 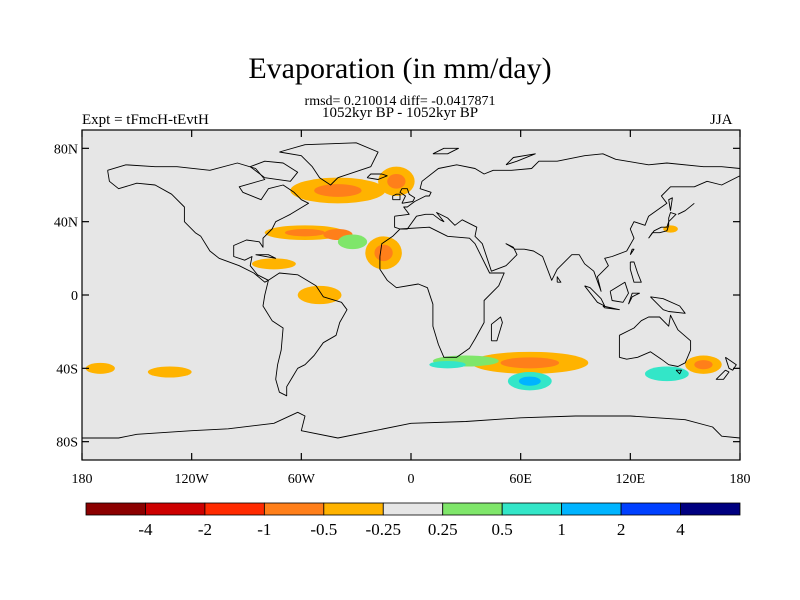 What do you see at coordinates (443, 227) in the screenshot?
I see `anomaly-mediterranean` at bounding box center [443, 227].